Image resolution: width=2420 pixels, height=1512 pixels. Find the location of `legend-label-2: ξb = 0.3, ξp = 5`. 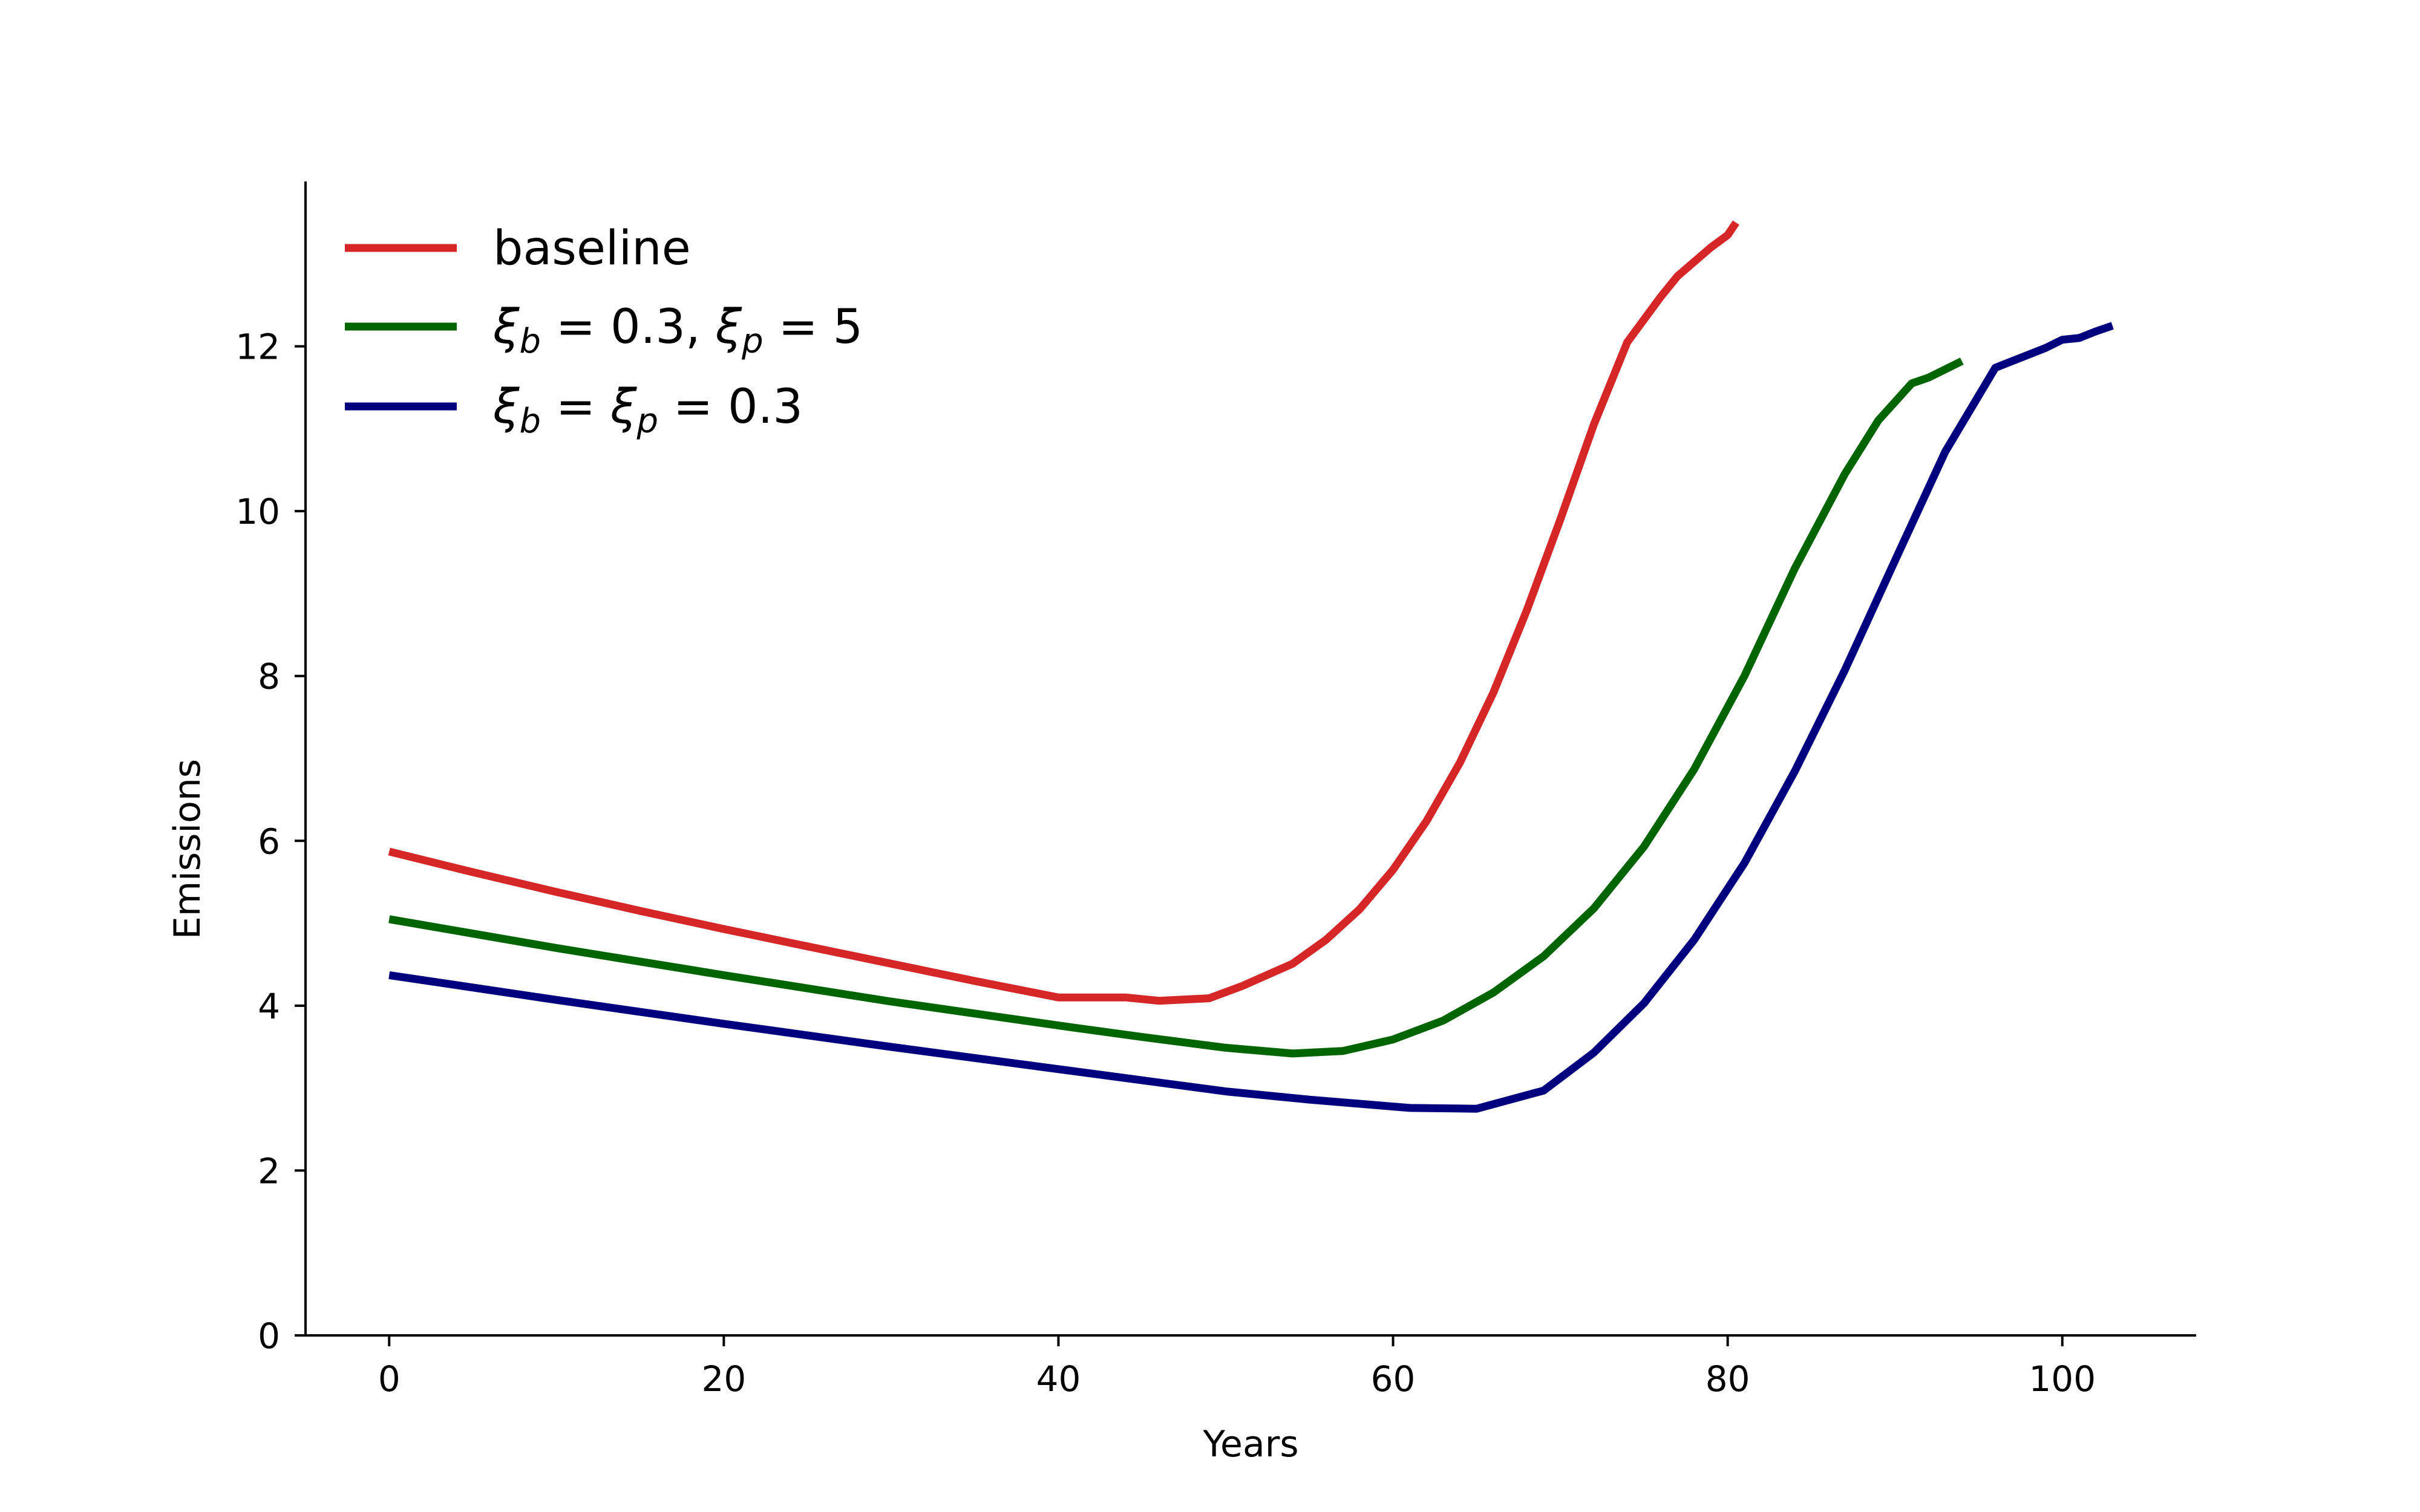

legend-label-2: ξb = 0.3, ξp = 5 is located at coordinates (677, 330).